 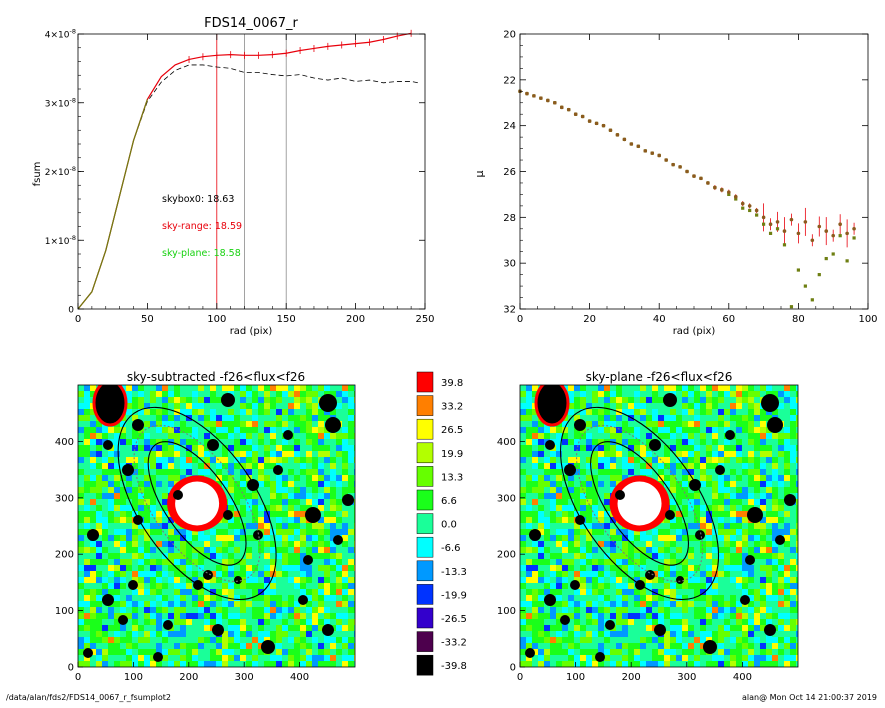 What do you see at coordinates (575, 677) in the screenshot?
I see `map-right-x-tick-label-1: 100` at bounding box center [575, 677].